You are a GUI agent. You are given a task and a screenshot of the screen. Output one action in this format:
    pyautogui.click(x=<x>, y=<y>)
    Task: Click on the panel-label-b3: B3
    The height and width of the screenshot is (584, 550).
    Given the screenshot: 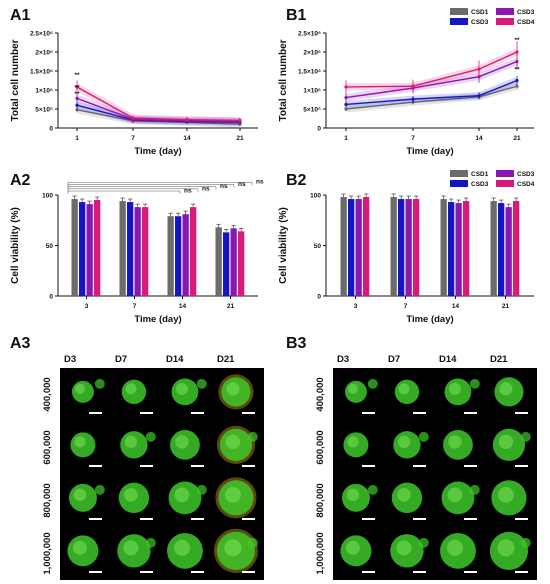 What is the action you would take?
    pyautogui.click(x=296, y=343)
    